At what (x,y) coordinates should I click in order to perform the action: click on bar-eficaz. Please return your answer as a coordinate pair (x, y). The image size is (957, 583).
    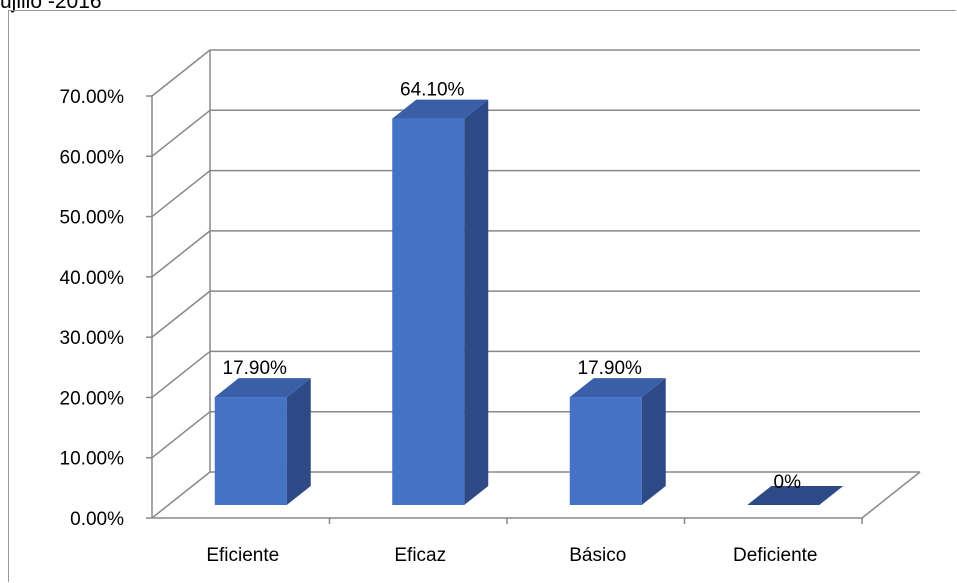
    Looking at the image, I should click on (440, 302).